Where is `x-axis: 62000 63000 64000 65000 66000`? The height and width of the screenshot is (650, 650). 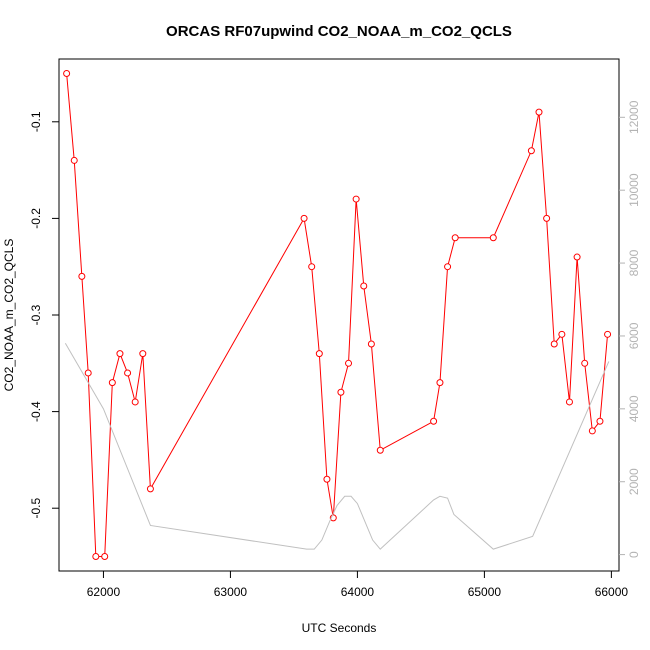
x-axis: 62000 63000 64000 65000 66000 is located at coordinates (358, 585).